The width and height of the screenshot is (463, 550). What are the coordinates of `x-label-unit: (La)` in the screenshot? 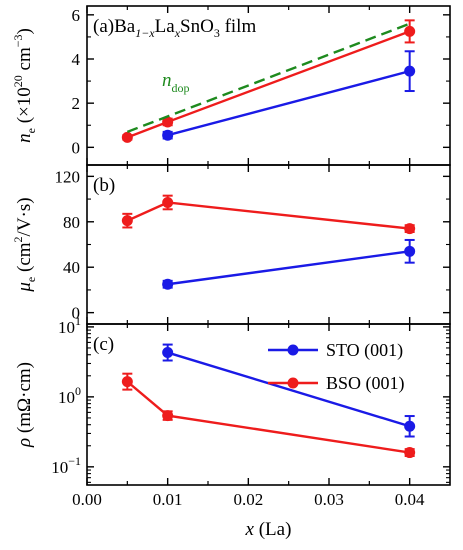 It's located at (272, 529).